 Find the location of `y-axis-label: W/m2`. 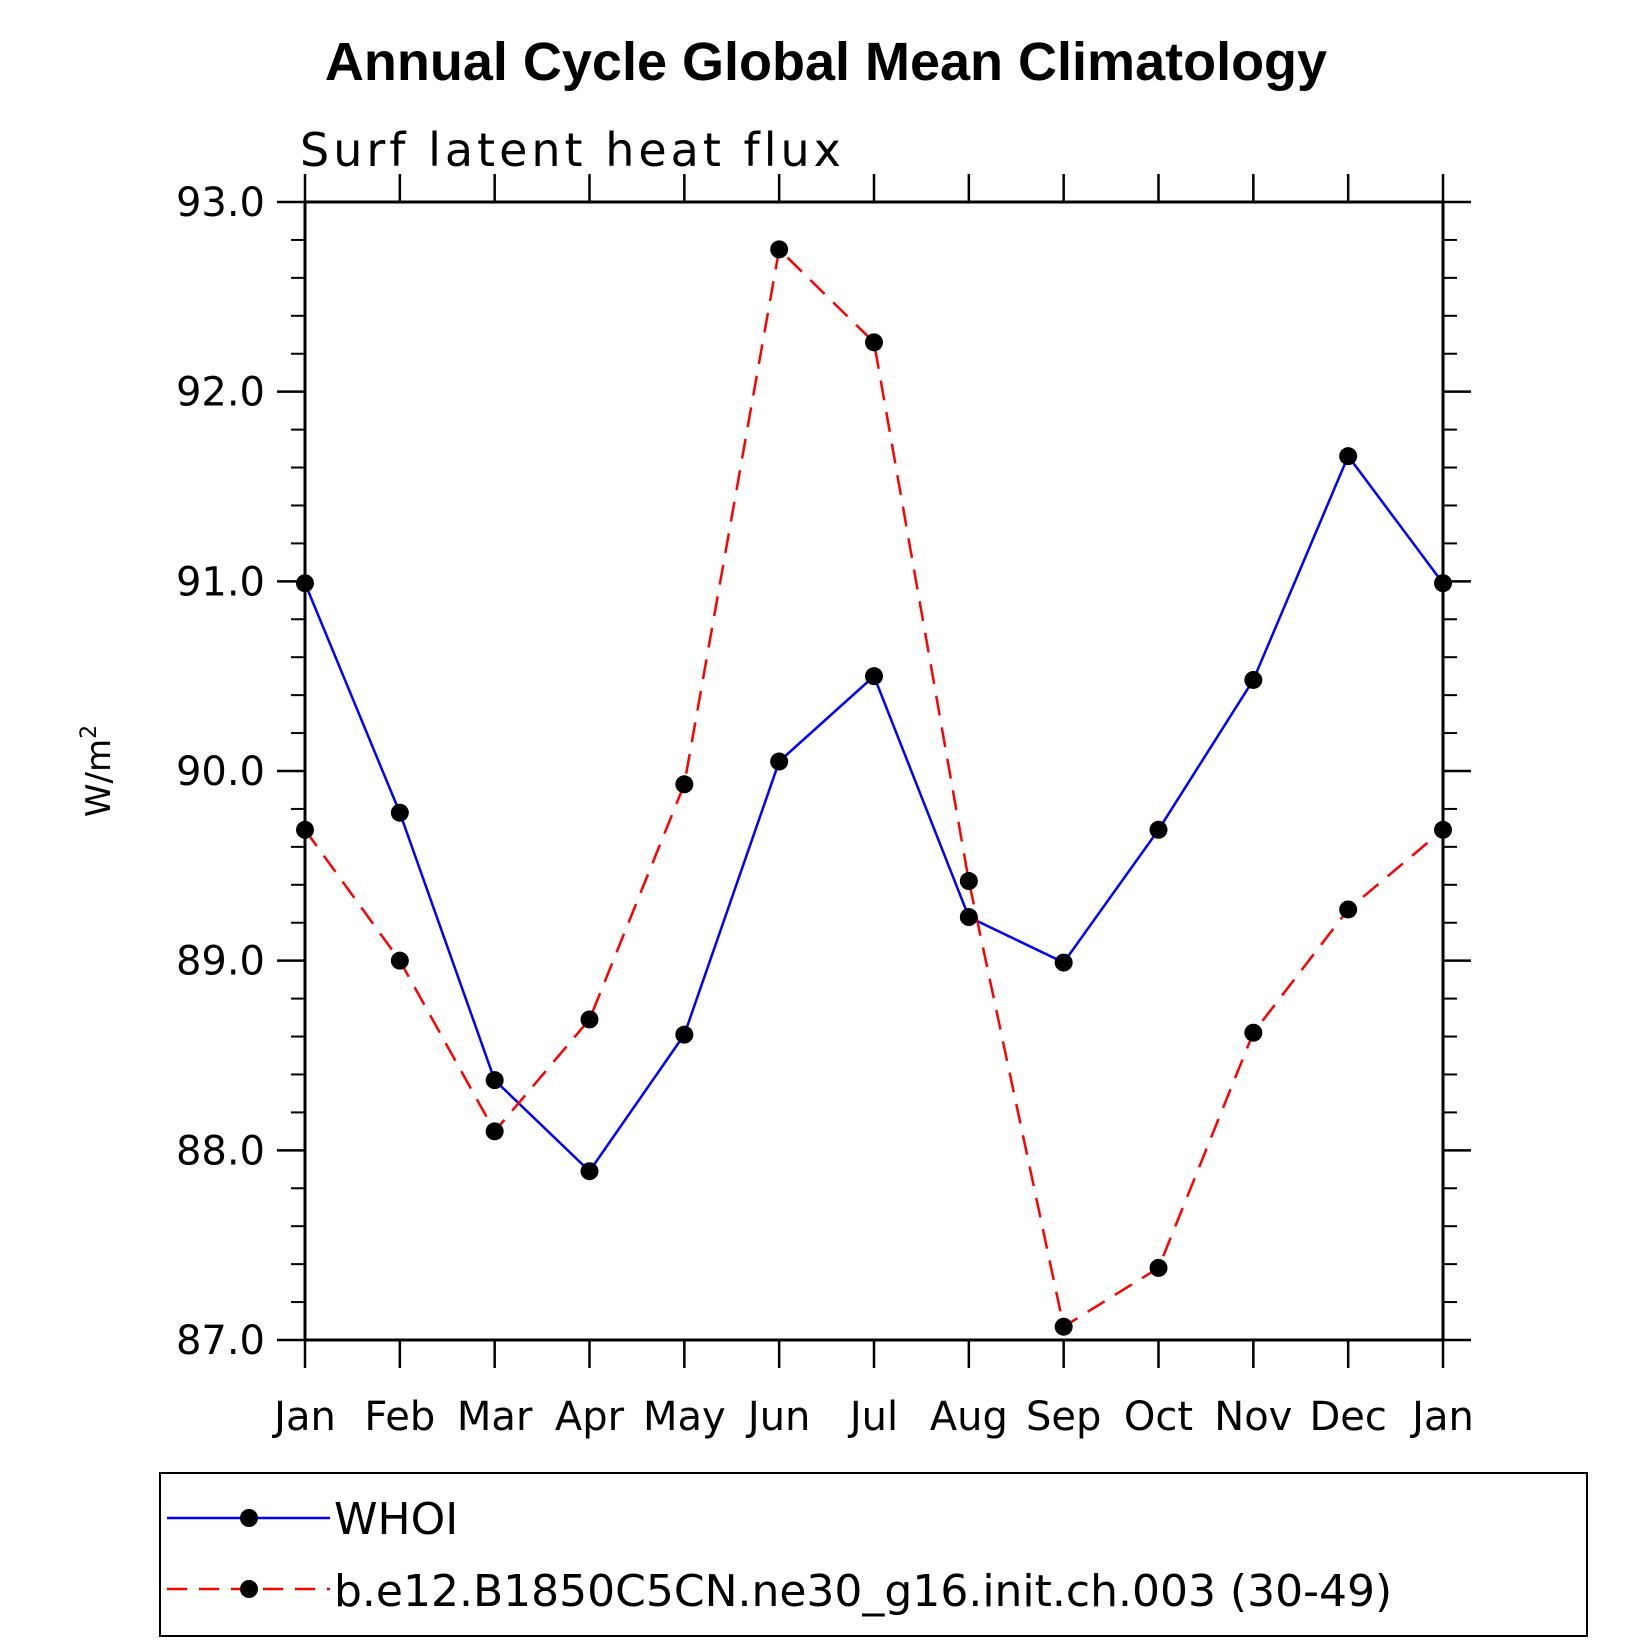

y-axis-label: W/m2 is located at coordinates (98, 771).